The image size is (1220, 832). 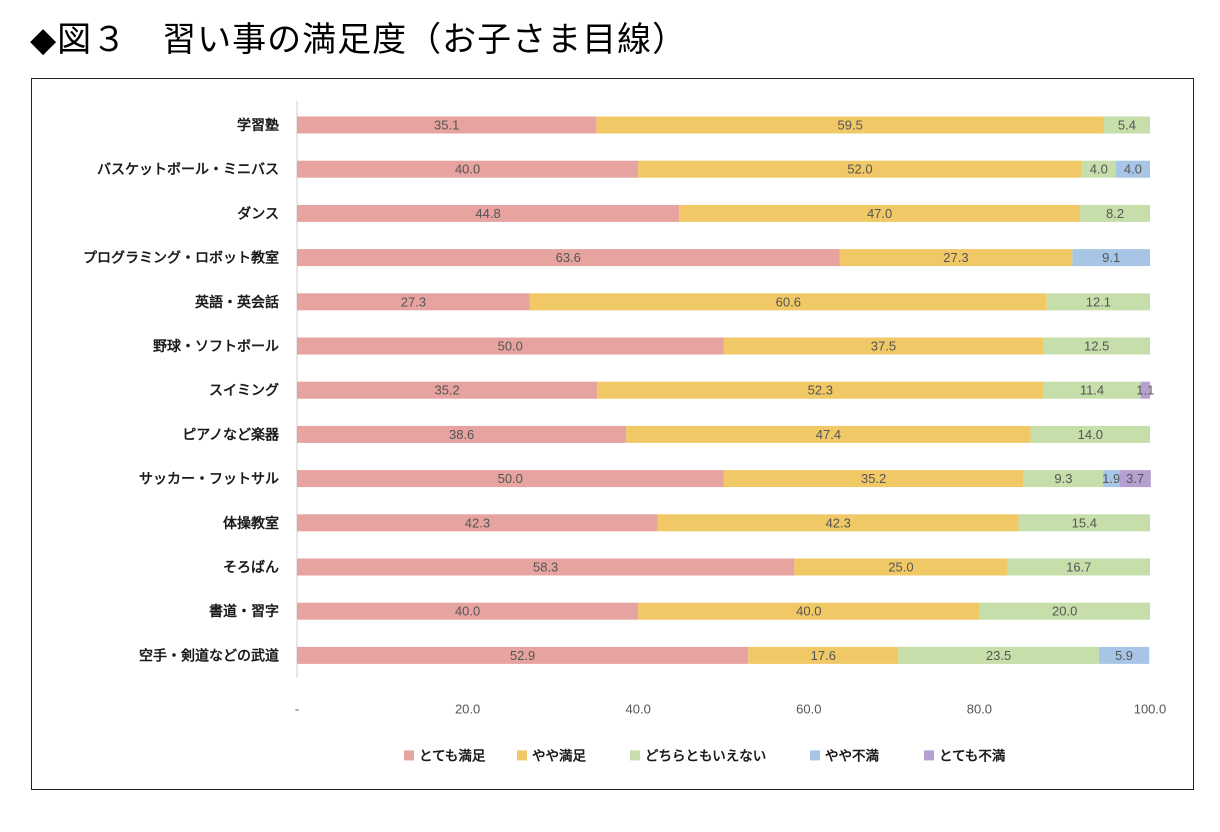 I want to click on category-label: 英語・英会話, so click(x=236, y=302).